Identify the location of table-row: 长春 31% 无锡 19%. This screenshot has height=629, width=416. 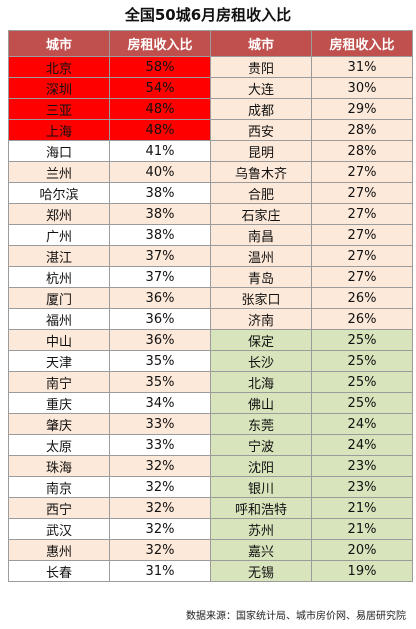
(210, 571).